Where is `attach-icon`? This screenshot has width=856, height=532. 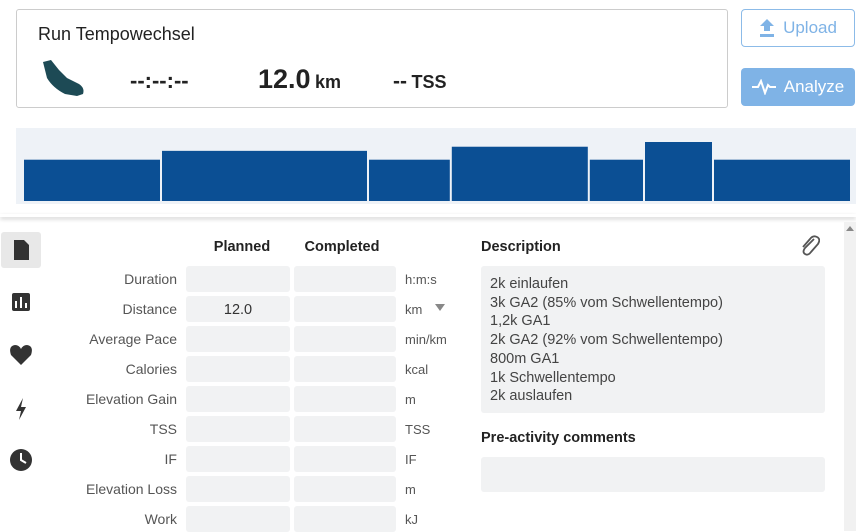
attach-icon is located at coordinates (809, 245).